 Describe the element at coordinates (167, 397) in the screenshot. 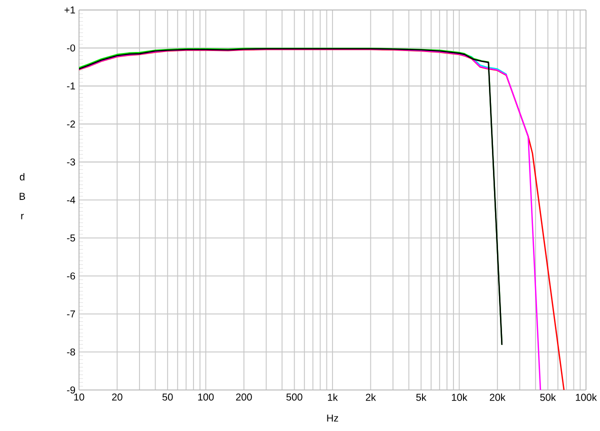

I see `x-tick-label: 50` at that location.